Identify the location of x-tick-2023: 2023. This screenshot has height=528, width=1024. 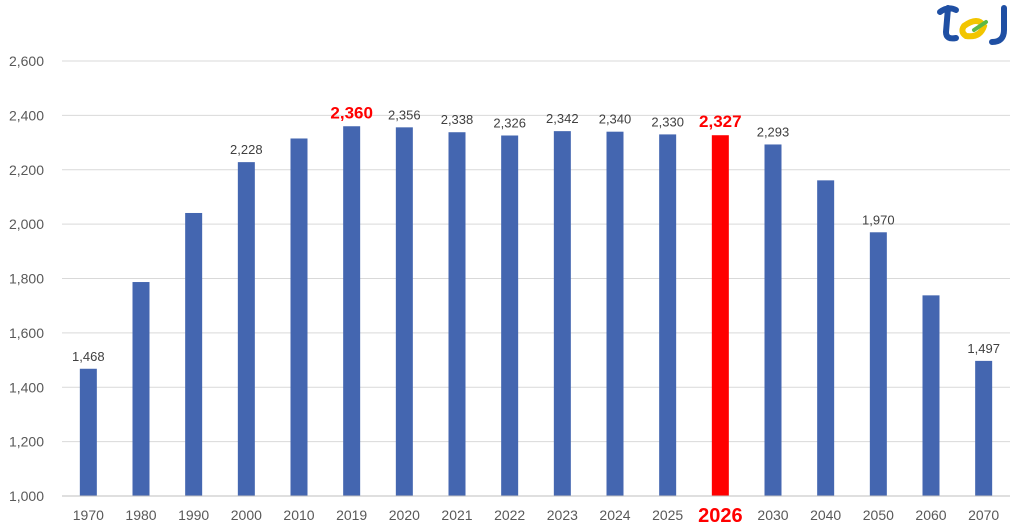
(562, 515).